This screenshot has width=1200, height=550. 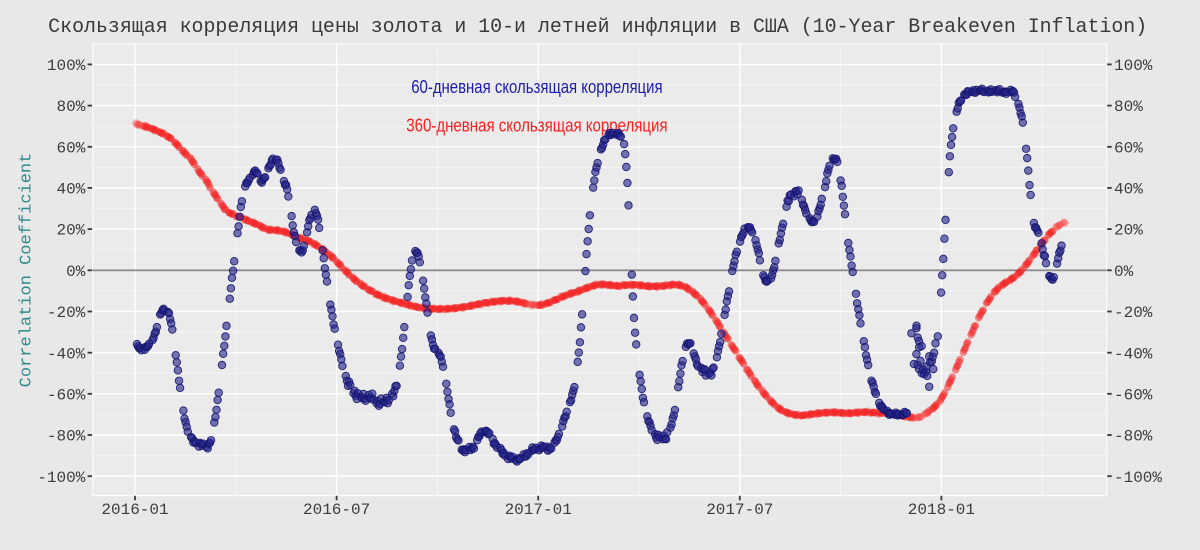 I want to click on svg-text: Correlation Coefficient, so click(x=27, y=270).